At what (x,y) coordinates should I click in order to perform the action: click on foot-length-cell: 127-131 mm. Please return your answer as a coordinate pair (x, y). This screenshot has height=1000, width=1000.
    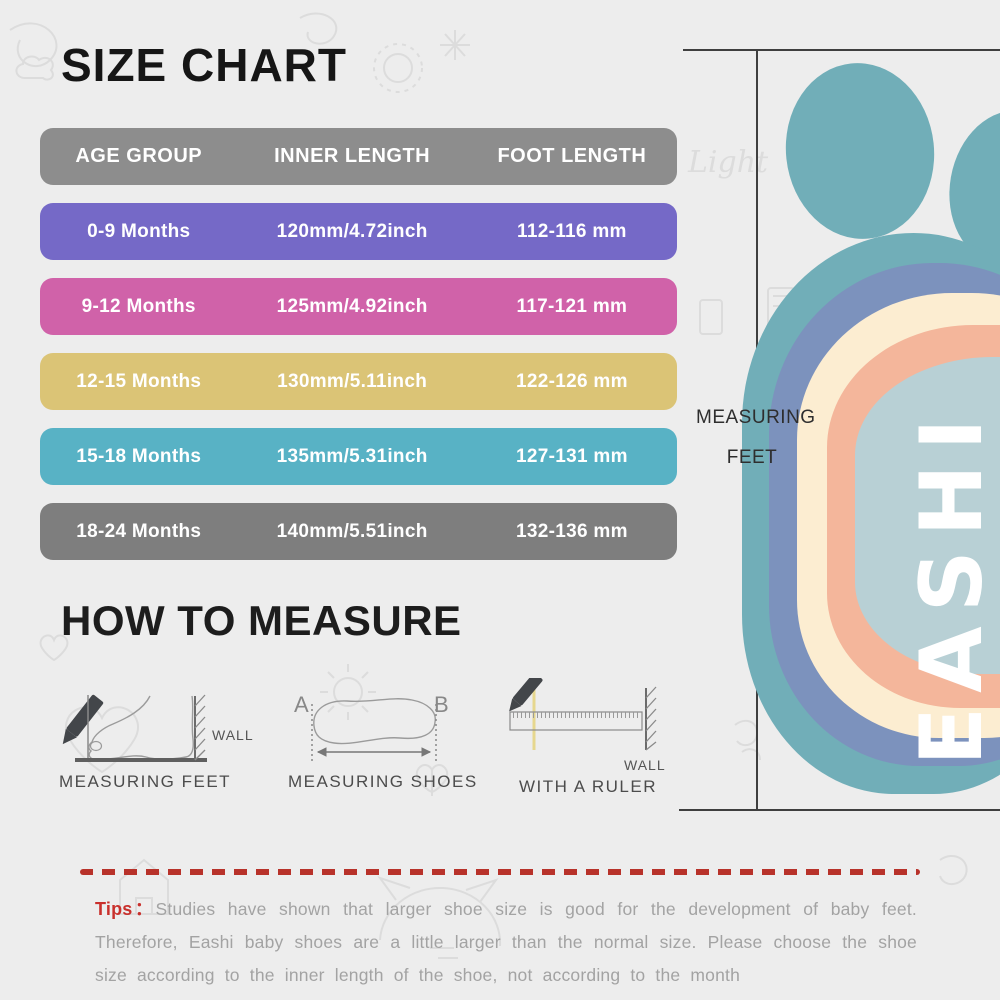
    Looking at the image, I should click on (571, 456).